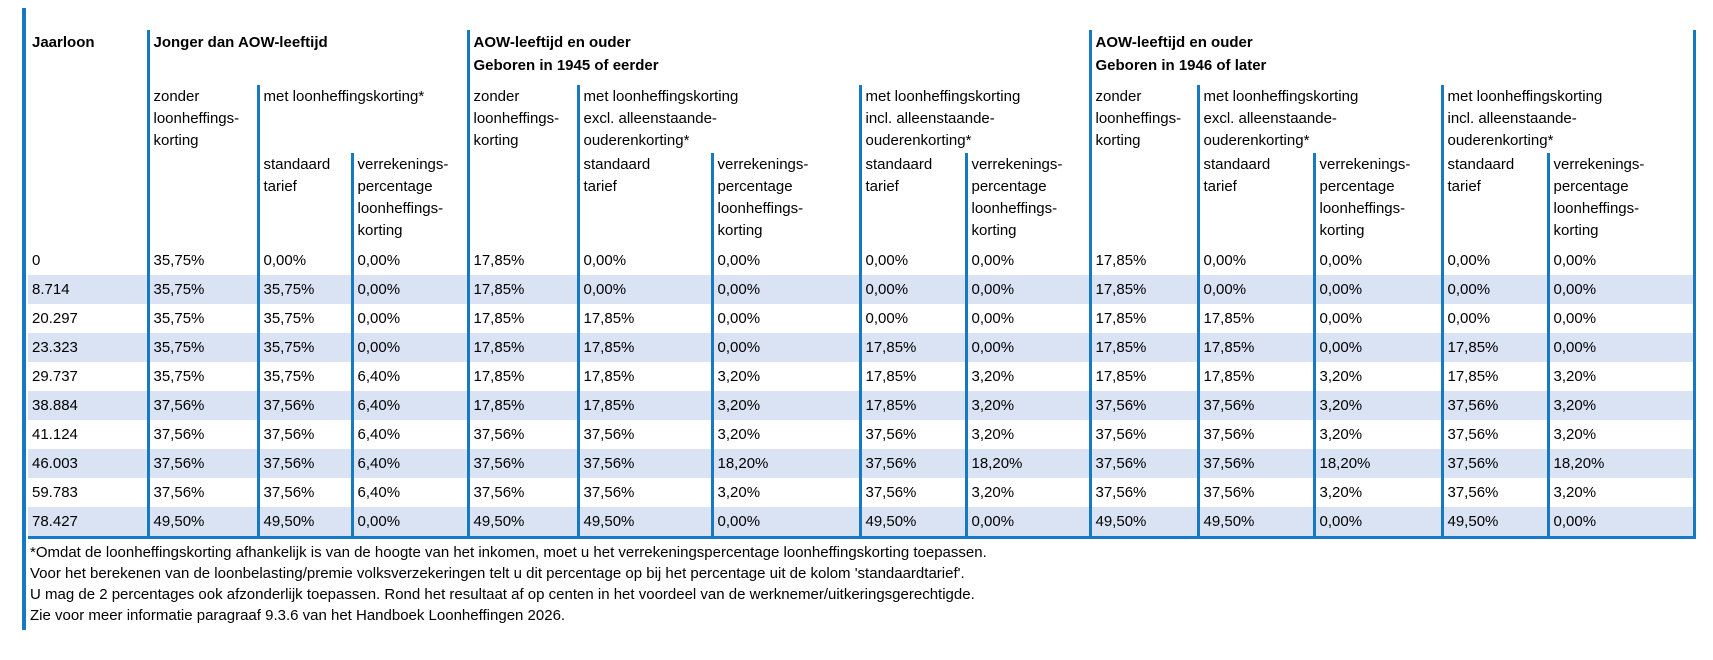  I want to click on left-margin-bar, so click(24, 319).